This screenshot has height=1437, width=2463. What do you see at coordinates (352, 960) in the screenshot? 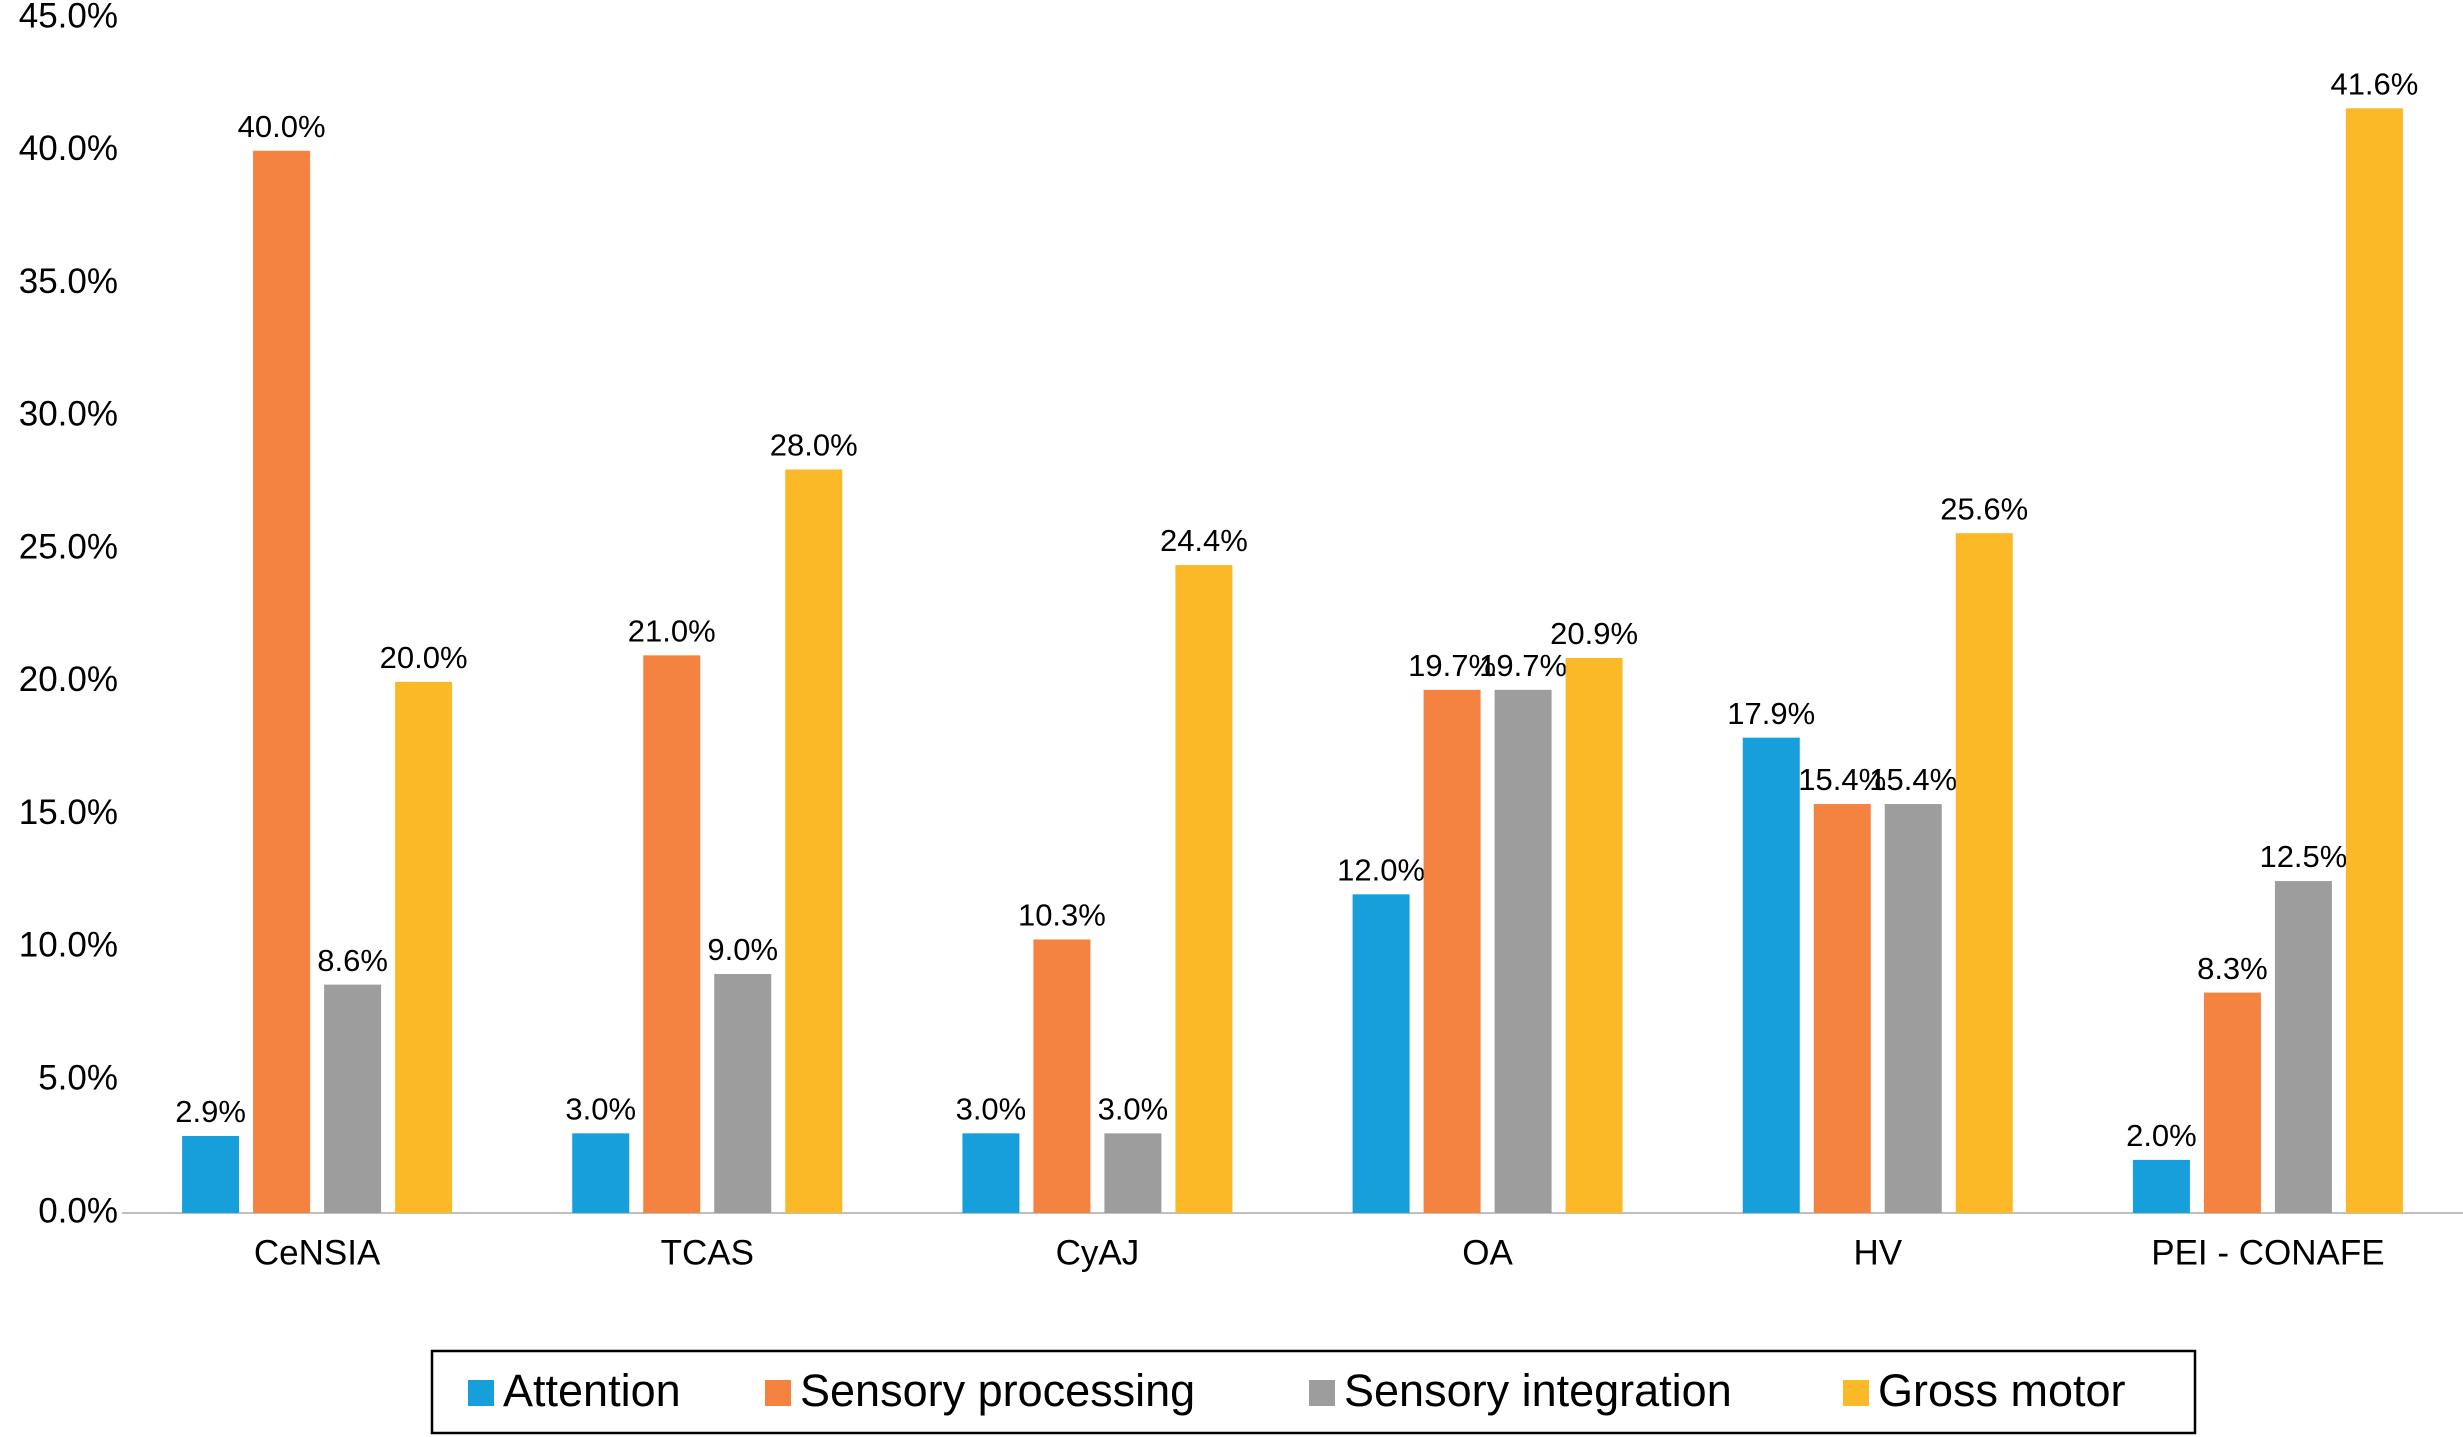
I see `value-label: 8.6%` at bounding box center [352, 960].